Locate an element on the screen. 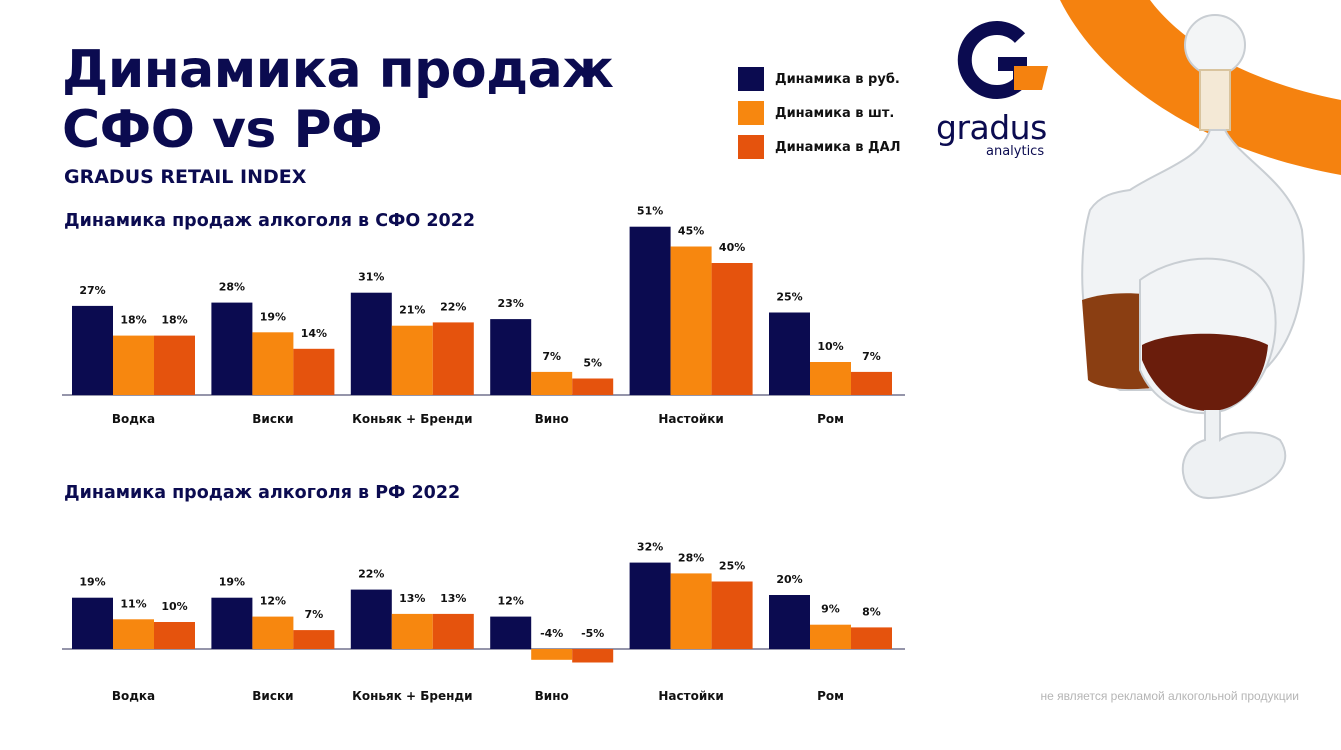 The image size is (1341, 750). data-label-1-1-1: 12% is located at coordinates (273, 601).